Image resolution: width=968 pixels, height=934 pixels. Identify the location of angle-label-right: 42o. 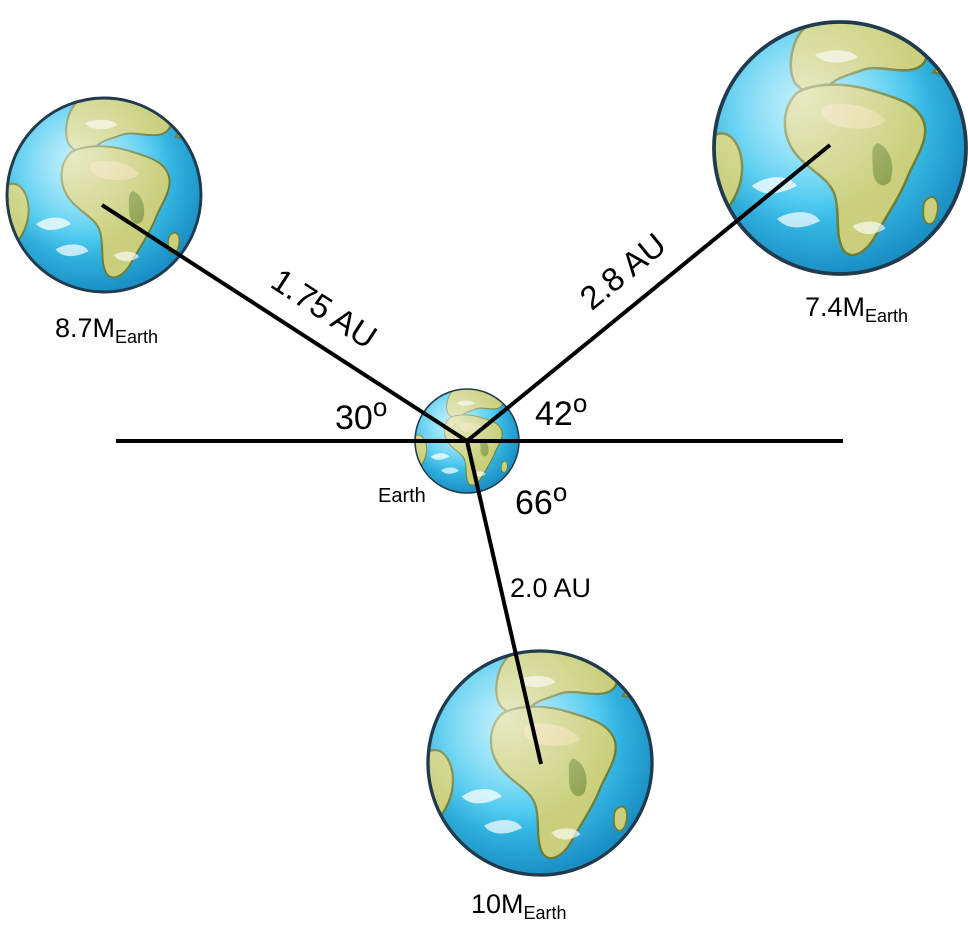
(561, 410).